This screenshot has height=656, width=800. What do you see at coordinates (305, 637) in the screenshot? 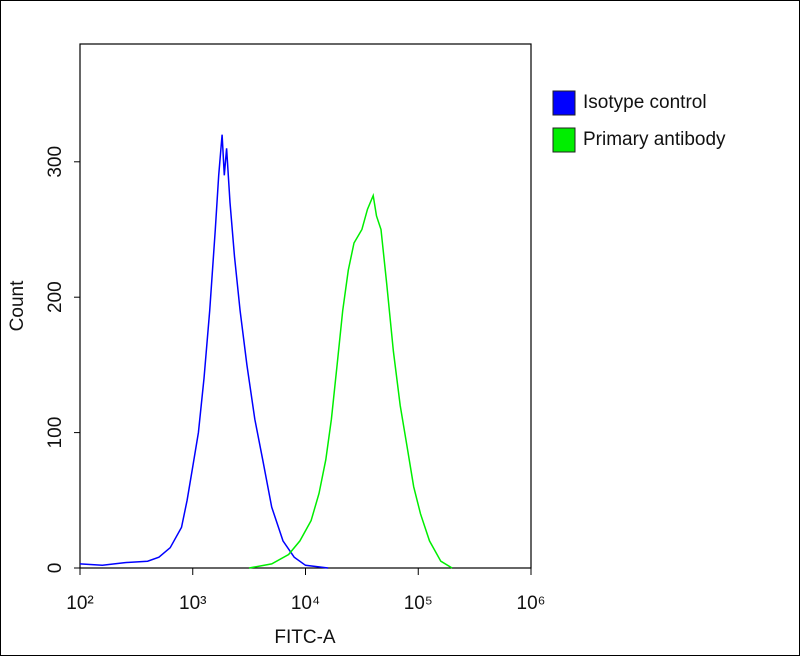
I see `x-axis-label: FITC-A` at bounding box center [305, 637].